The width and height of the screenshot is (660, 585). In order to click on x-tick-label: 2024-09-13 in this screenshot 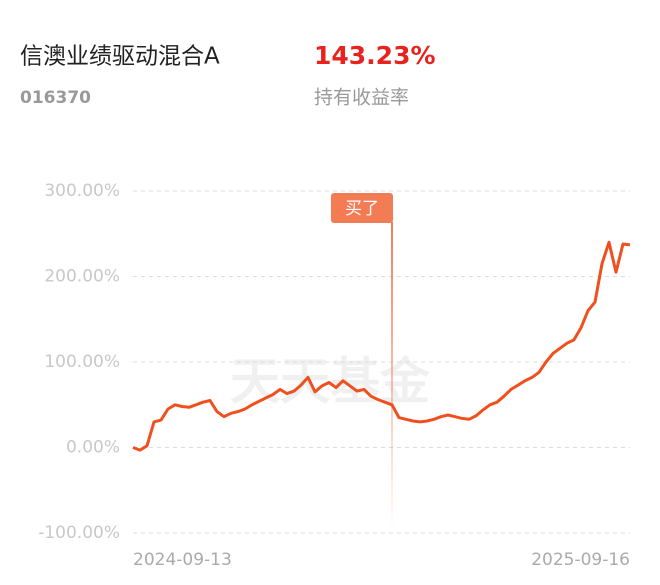, I will do `click(182, 560)`.